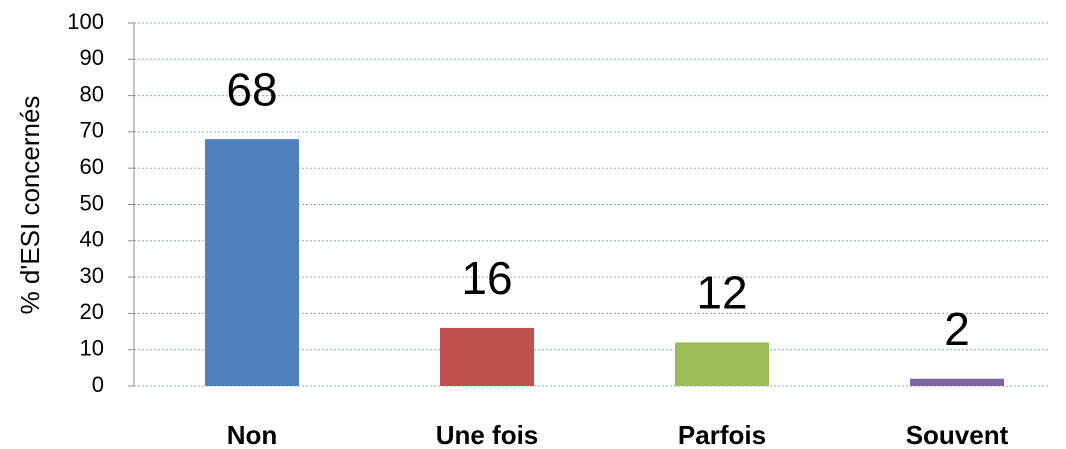 Image resolution: width=1066 pixels, height=449 pixels. Describe the element at coordinates (92, 93) in the screenshot. I see `y-tick-label: 80` at that location.